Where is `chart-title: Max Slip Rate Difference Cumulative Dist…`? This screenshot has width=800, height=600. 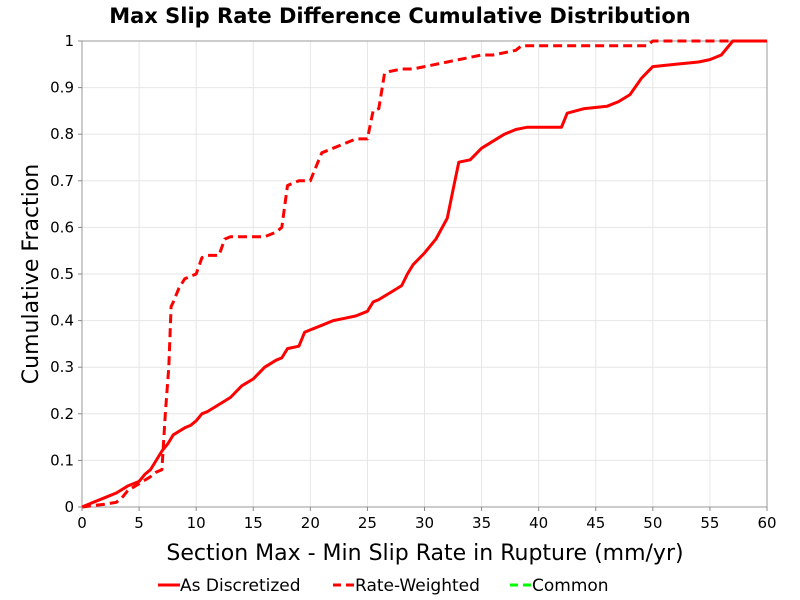 chart-title: Max Slip Rate Difference Cumulative Dist… is located at coordinates (400, 16).